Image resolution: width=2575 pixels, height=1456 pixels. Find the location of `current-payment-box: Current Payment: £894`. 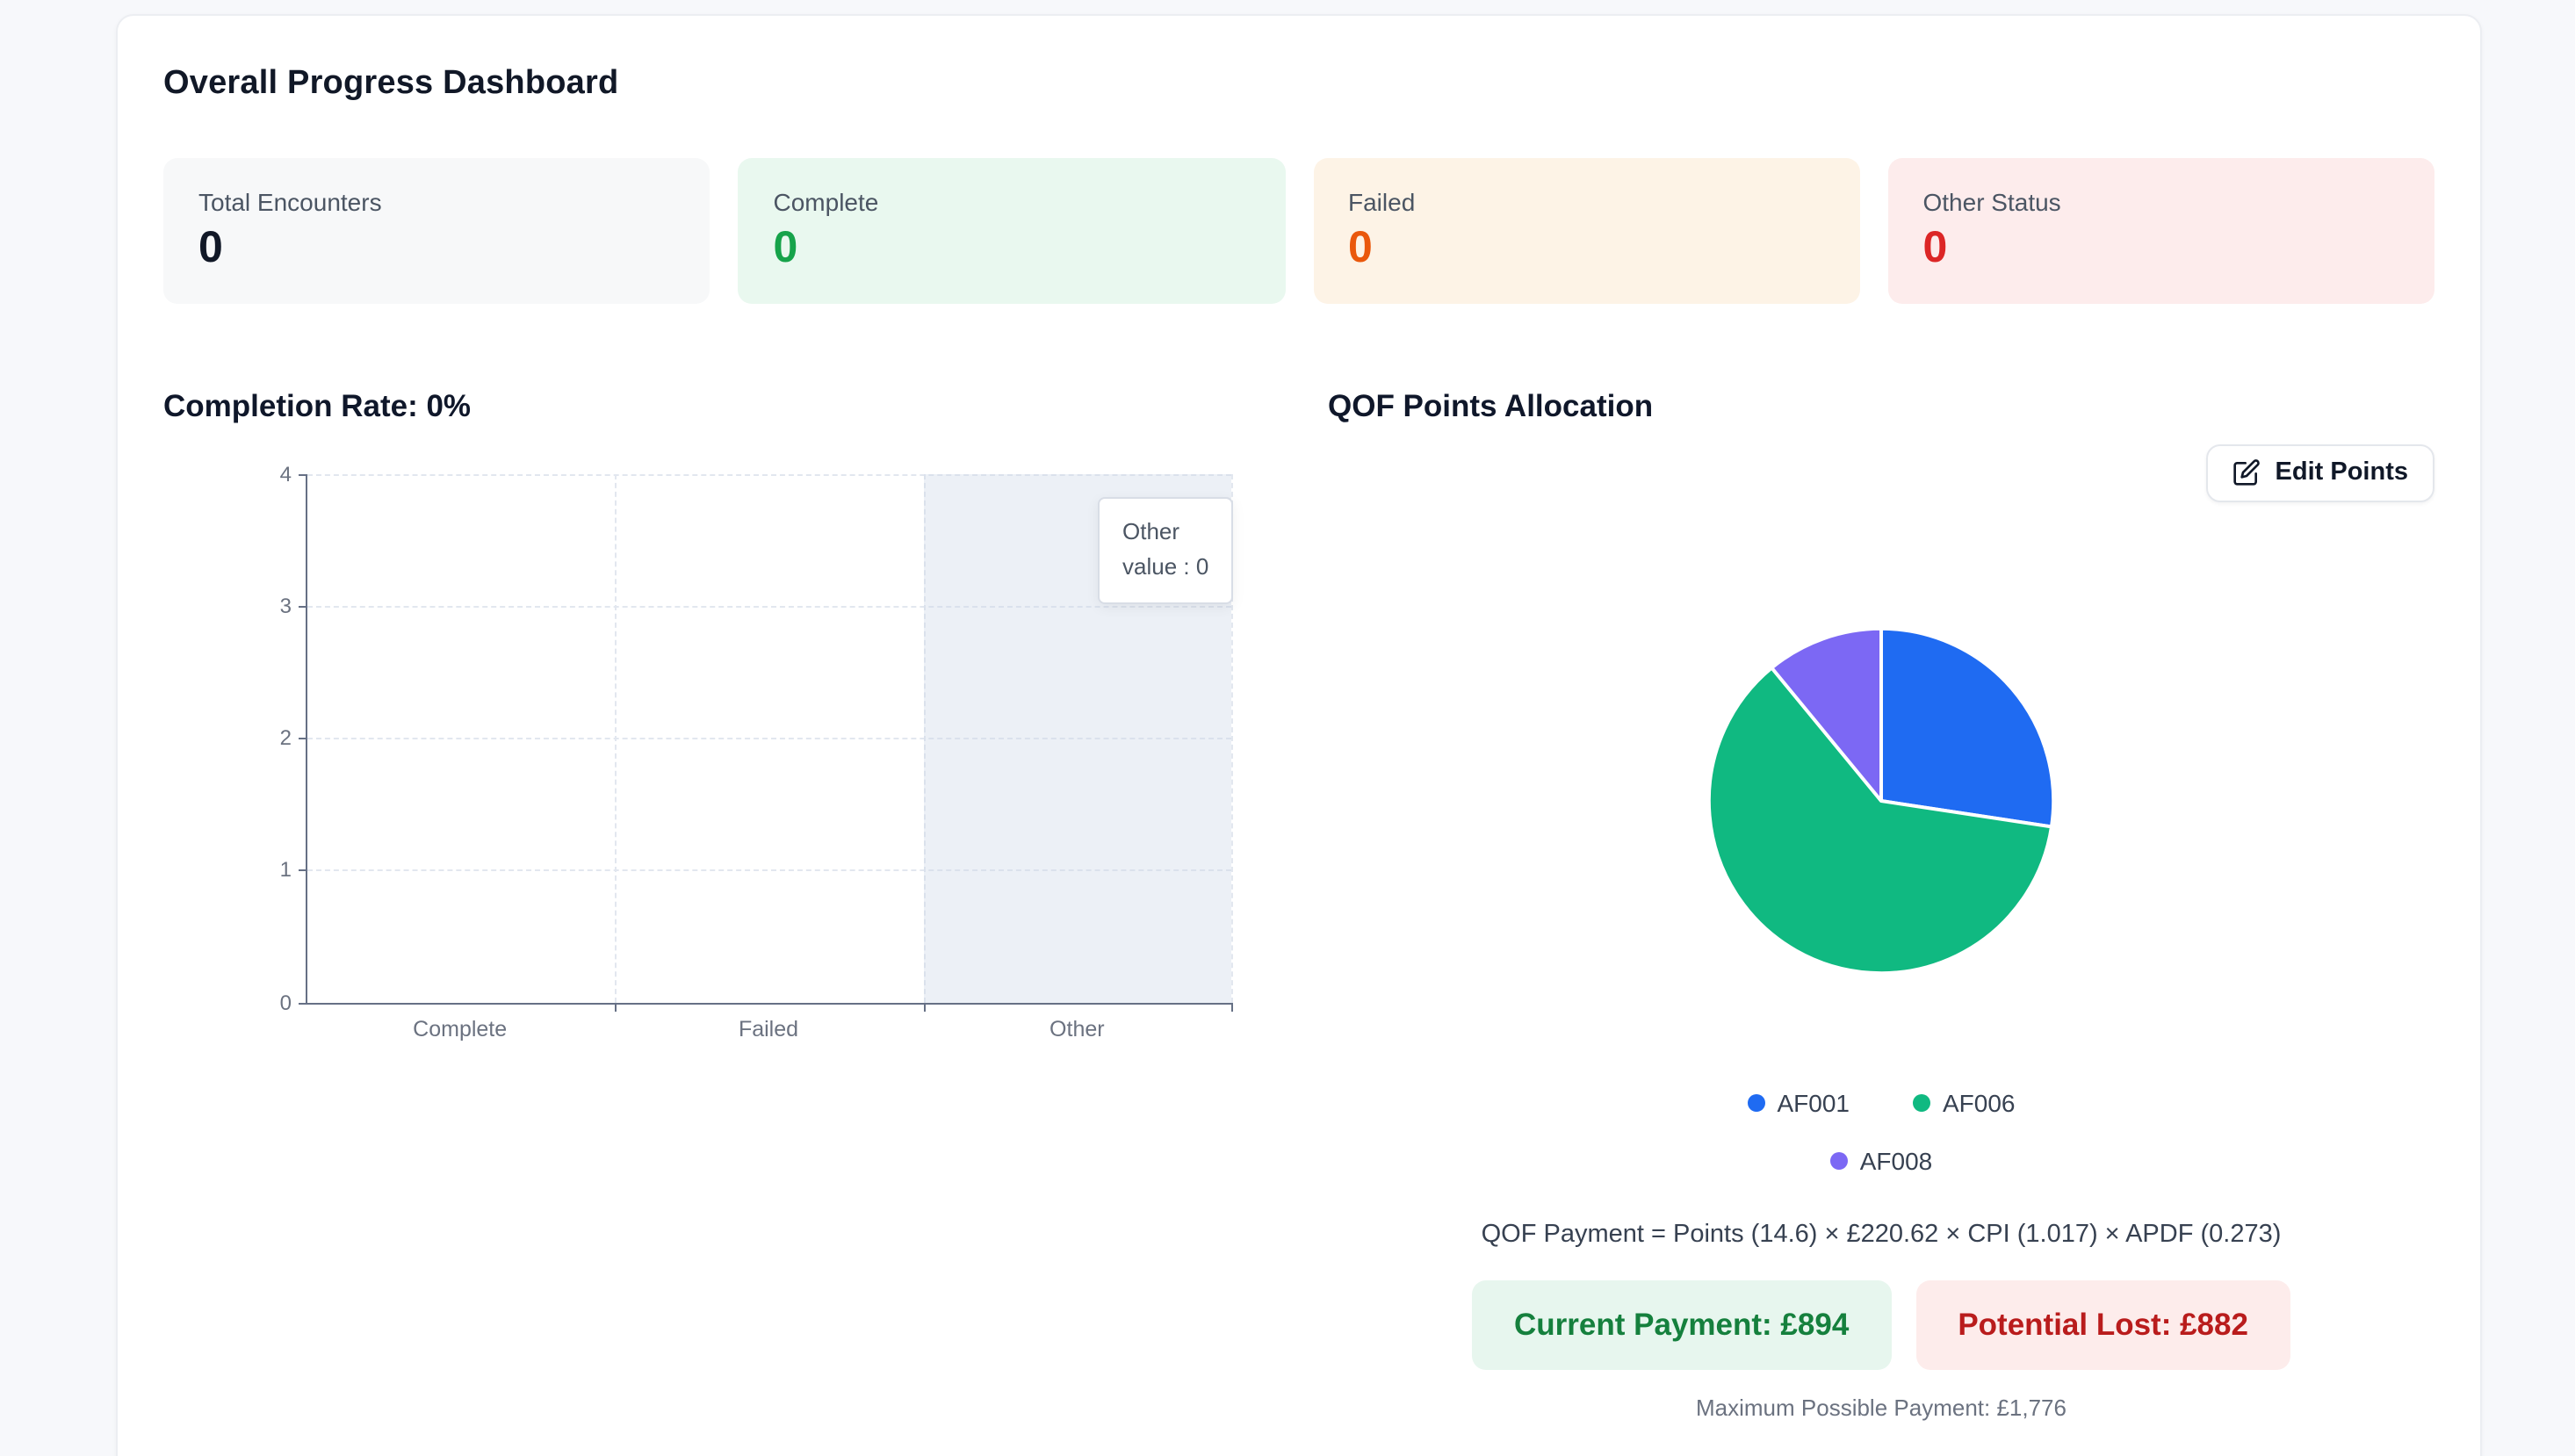

current-payment-box: Current Payment: £894 is located at coordinates (1682, 1324).